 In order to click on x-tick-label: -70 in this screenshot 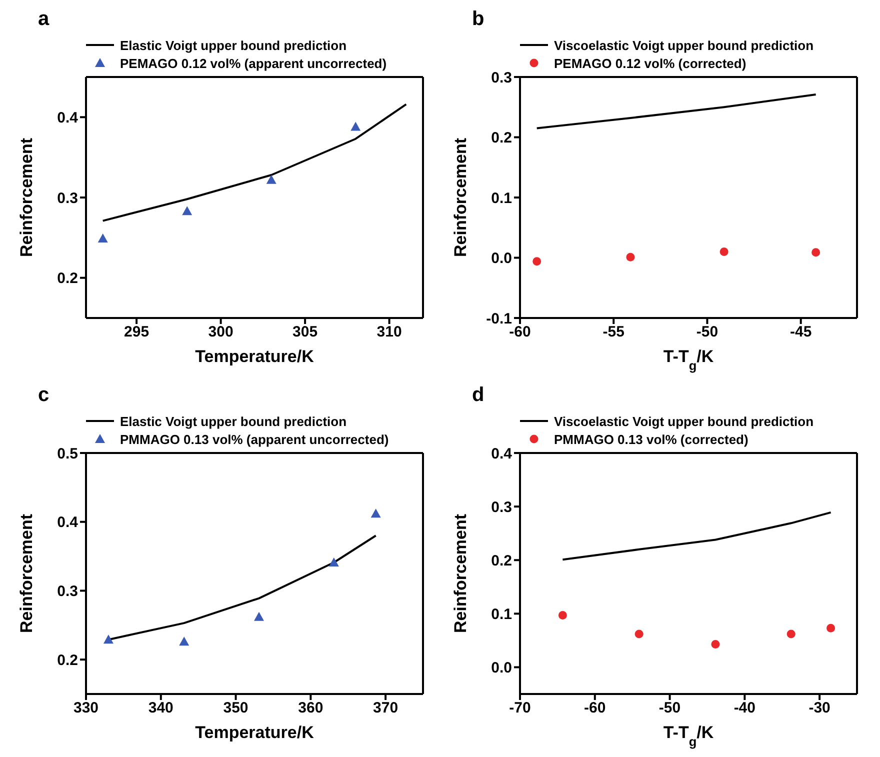, I will do `click(520, 708)`.